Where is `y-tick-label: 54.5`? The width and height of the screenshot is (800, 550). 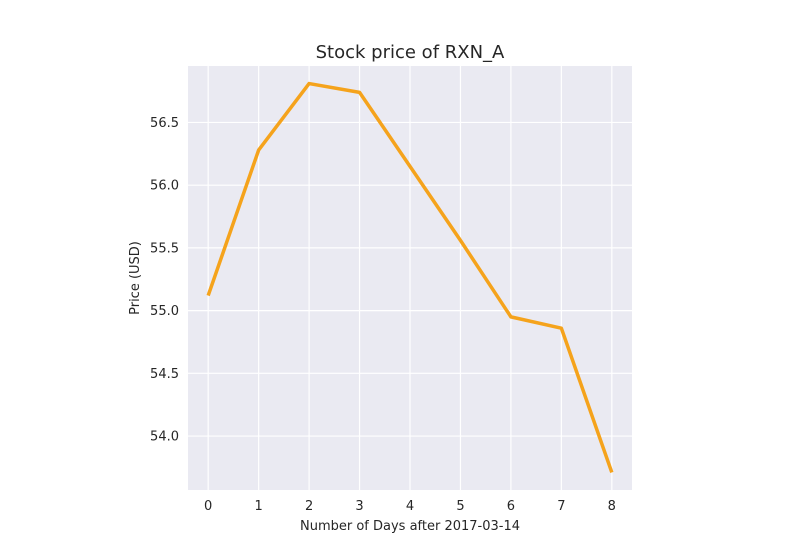 y-tick-label: 54.5 is located at coordinates (164, 374).